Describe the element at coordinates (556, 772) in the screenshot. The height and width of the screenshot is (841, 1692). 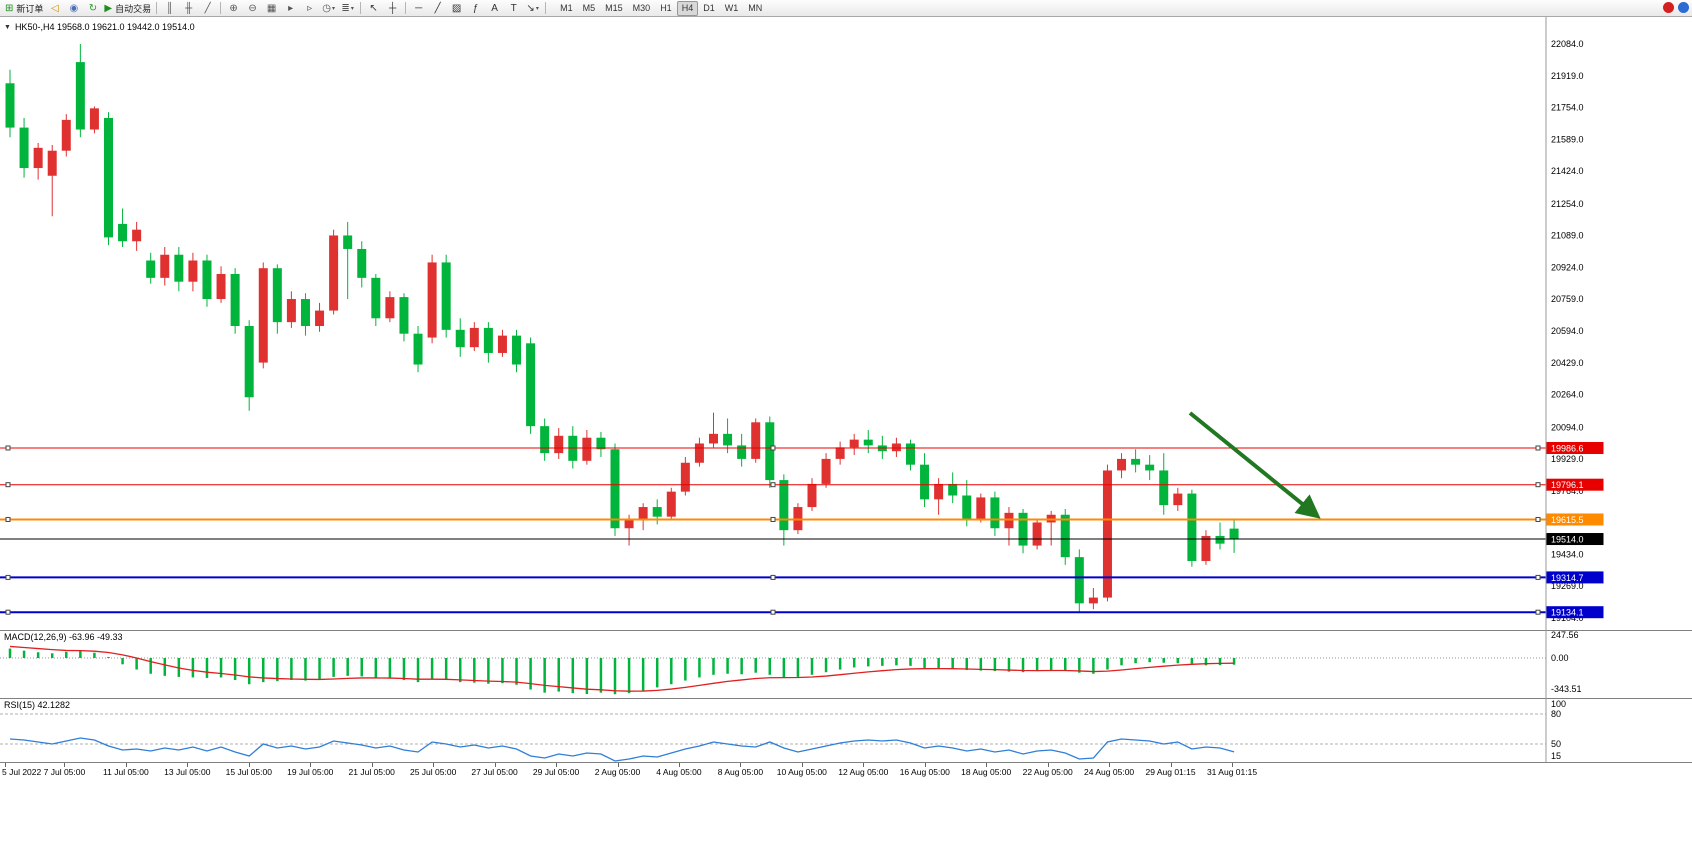
I see `time-axis-label: 29 Jul 05:00` at that location.